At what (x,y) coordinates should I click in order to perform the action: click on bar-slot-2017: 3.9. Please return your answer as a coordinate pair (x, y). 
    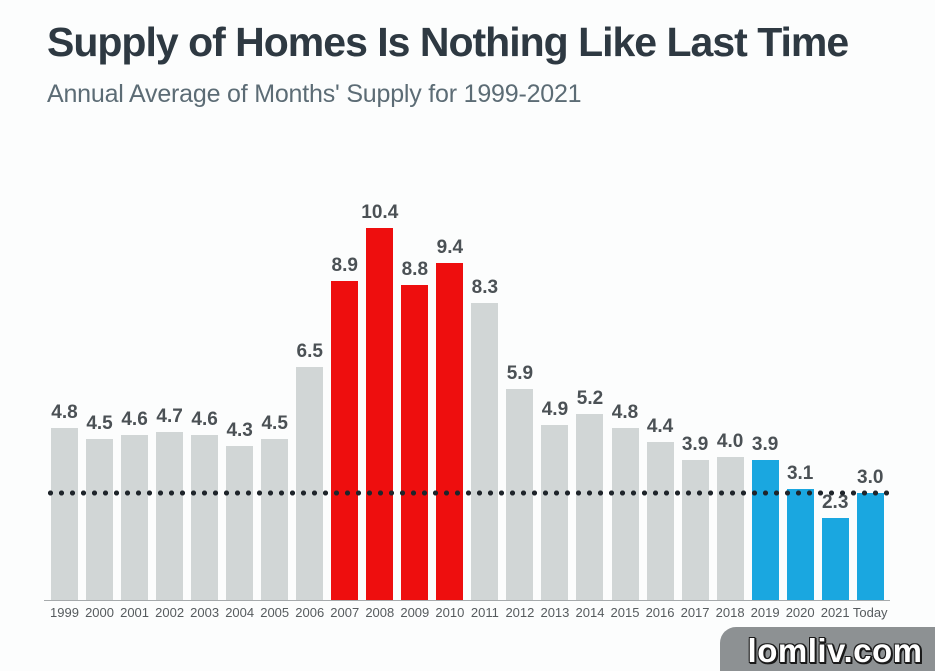
    Looking at the image, I should click on (695, 517).